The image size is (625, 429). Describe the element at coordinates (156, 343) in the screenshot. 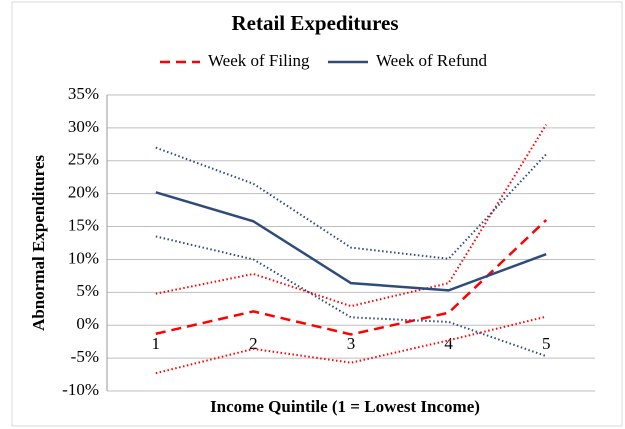

I see `x-tick-label: 1` at that location.